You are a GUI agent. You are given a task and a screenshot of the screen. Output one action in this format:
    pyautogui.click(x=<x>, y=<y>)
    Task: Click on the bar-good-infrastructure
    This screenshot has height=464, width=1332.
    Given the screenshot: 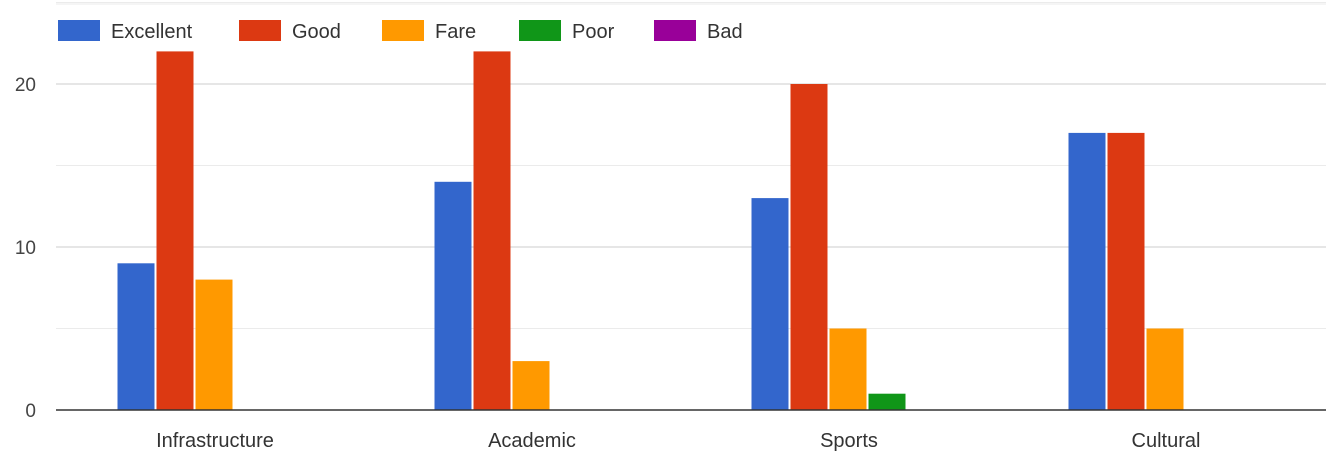 What is the action you would take?
    pyautogui.click(x=175, y=231)
    